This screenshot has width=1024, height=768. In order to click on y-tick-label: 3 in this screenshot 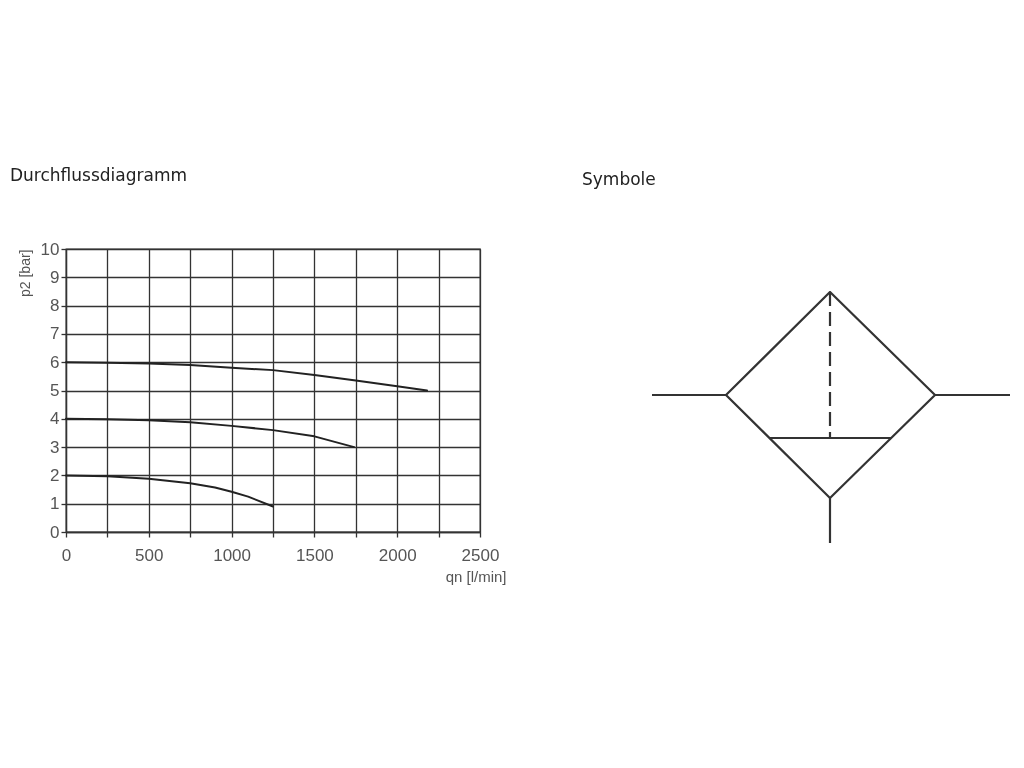, I will do `click(55, 447)`.